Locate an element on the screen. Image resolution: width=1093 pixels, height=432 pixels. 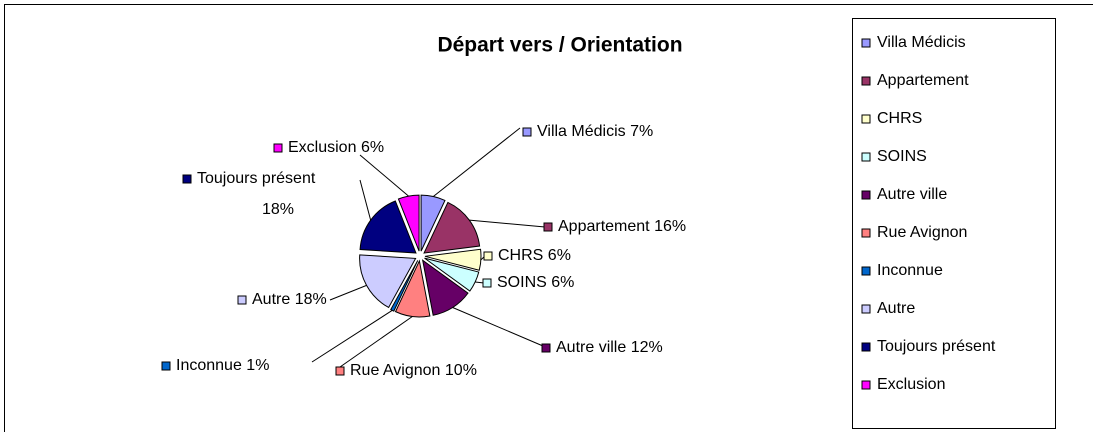
legend-label: CHRS is located at coordinates (899, 118).